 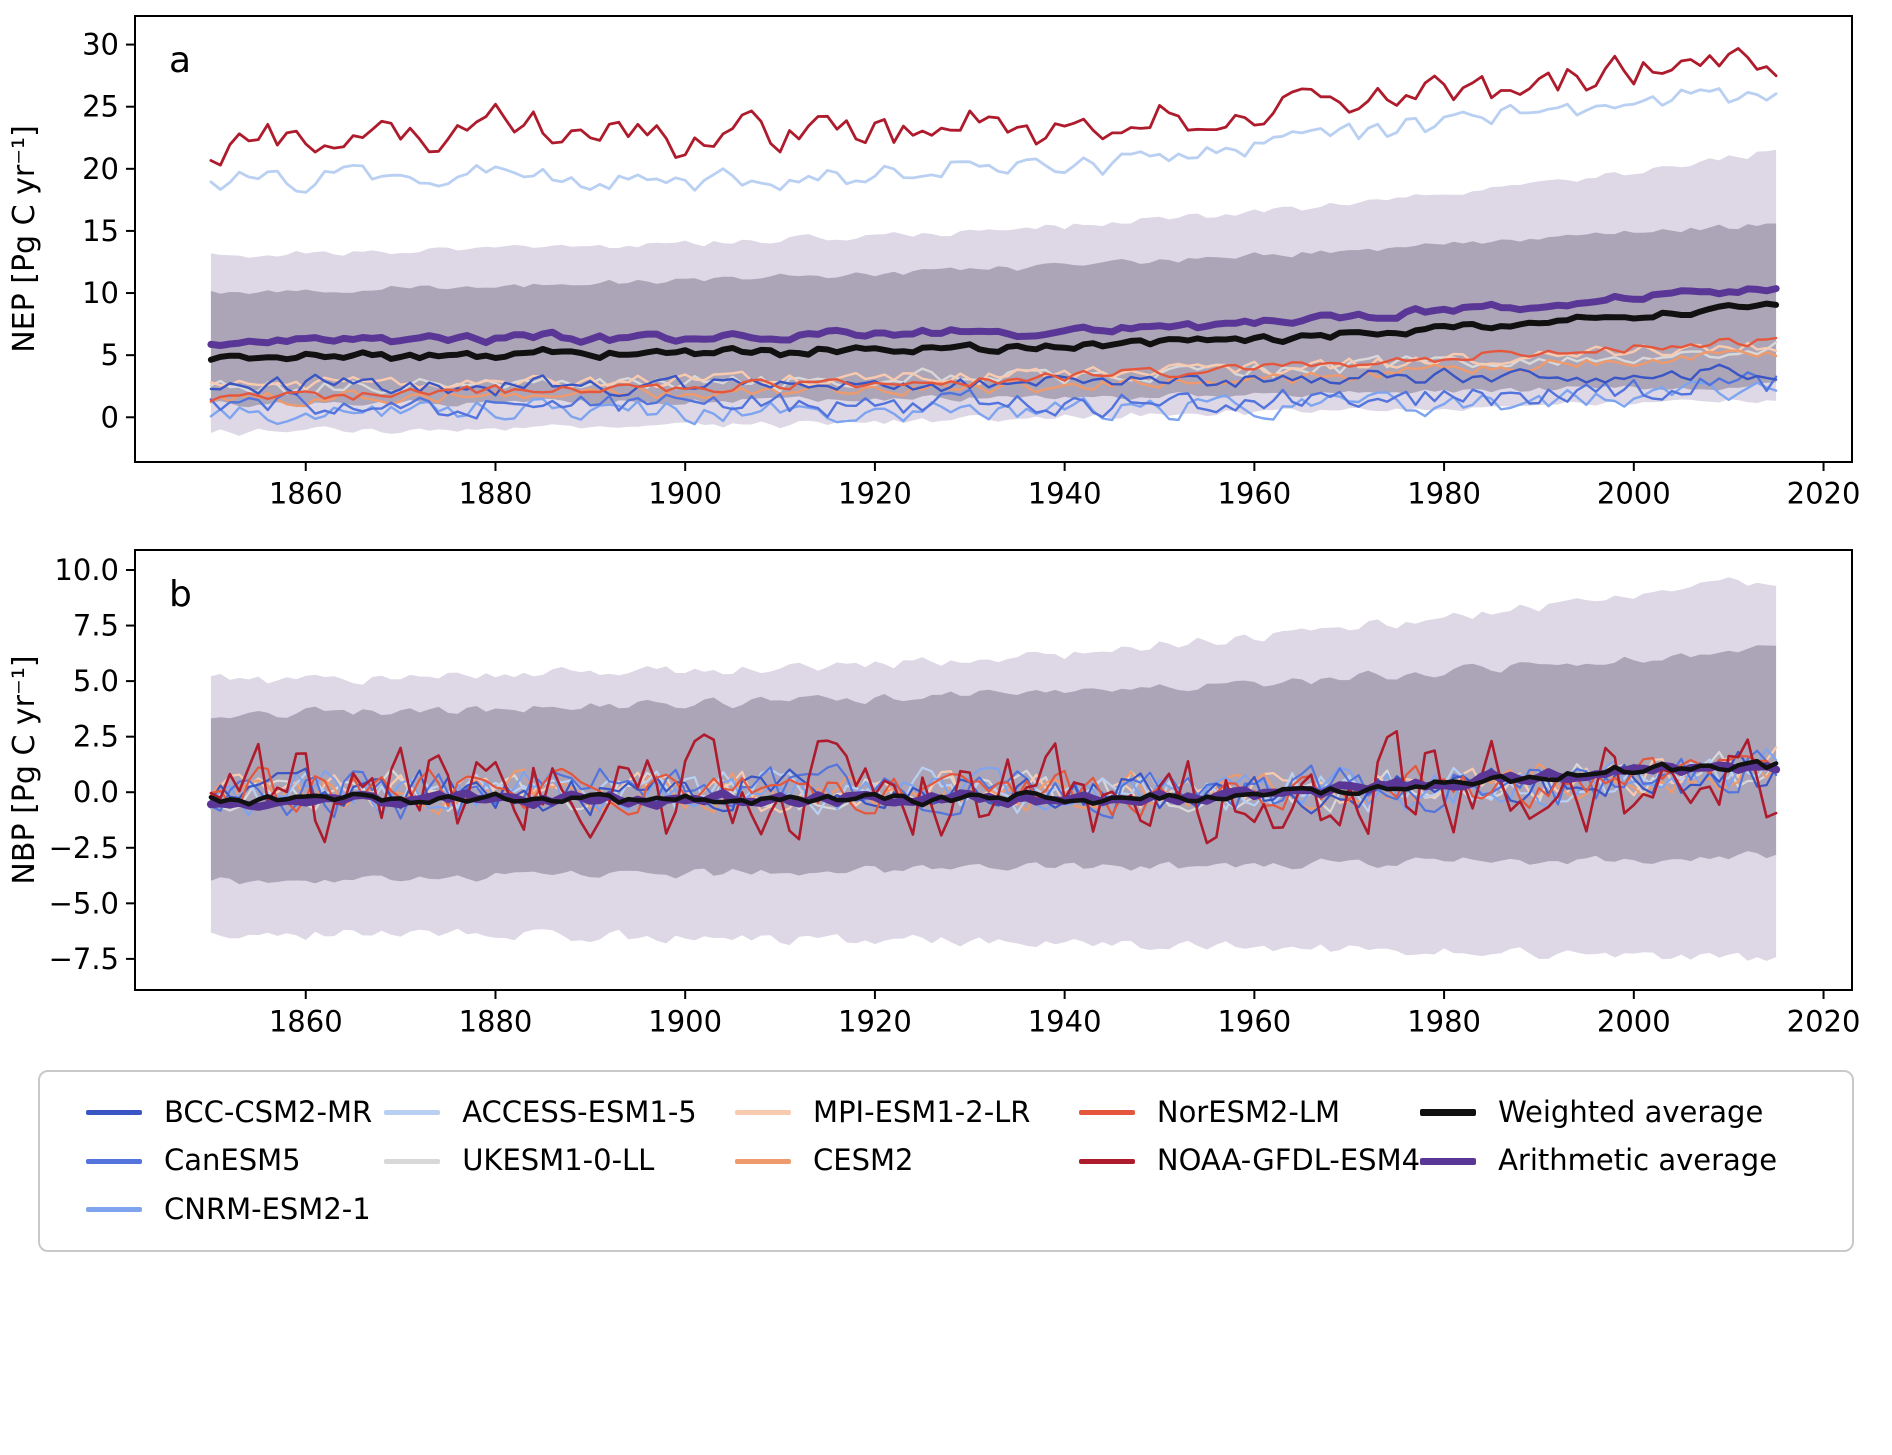 What do you see at coordinates (1638, 1160) in the screenshot?
I see `legend-label: Arithmetic average` at bounding box center [1638, 1160].